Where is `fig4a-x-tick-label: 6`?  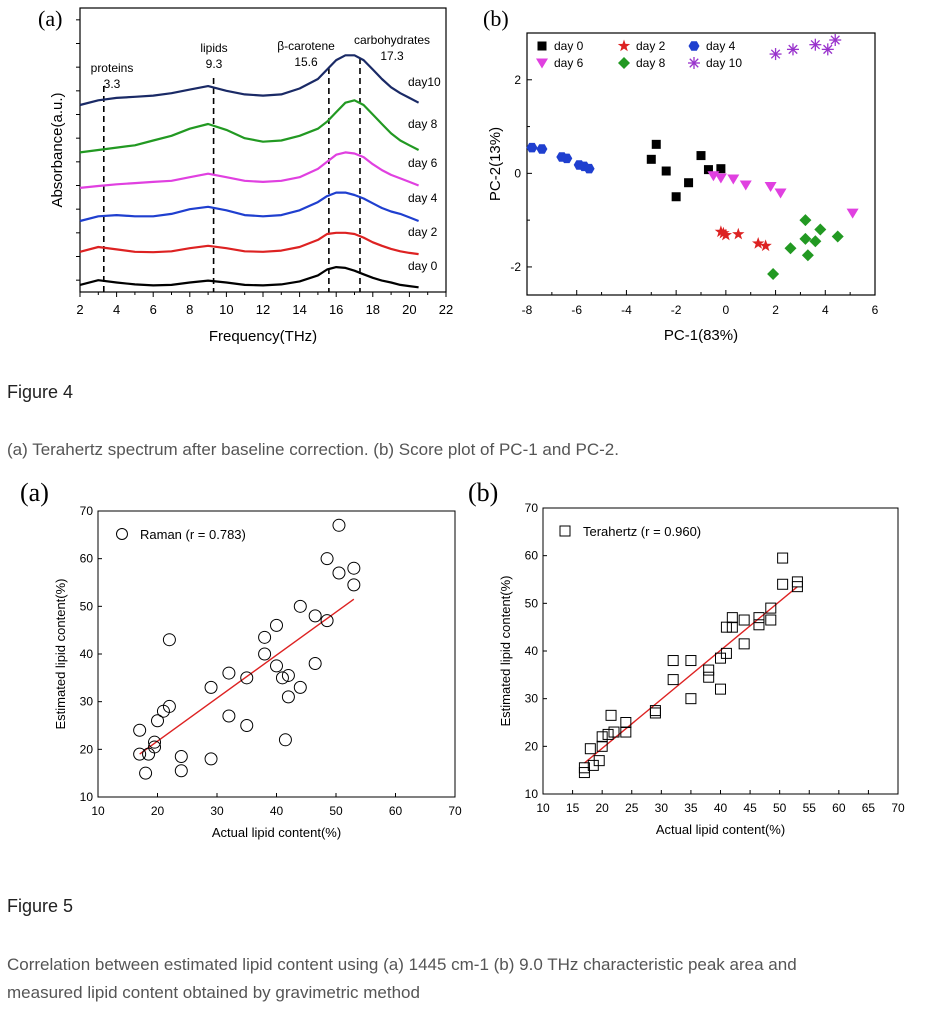 fig4a-x-tick-label: 6 is located at coordinates (153, 309).